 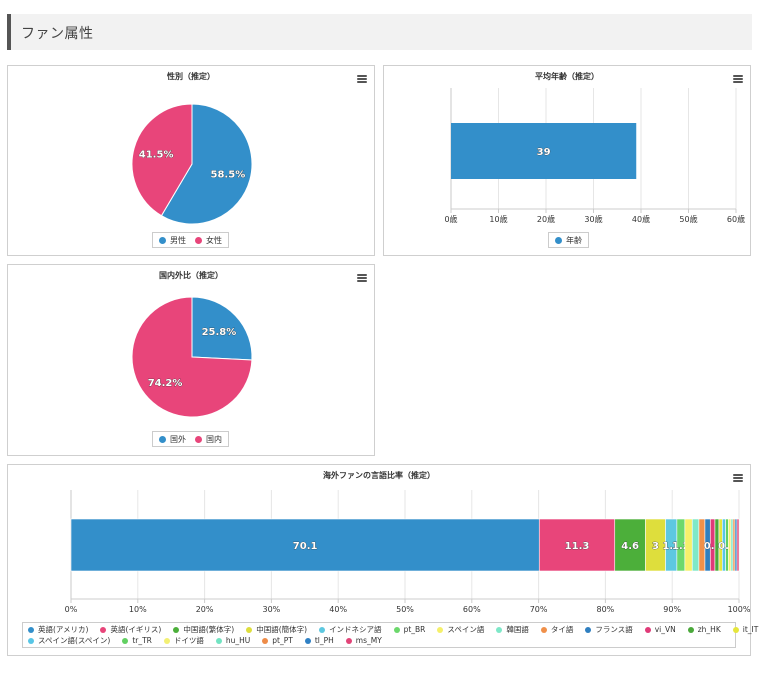 I want to click on legend-label: 韓国語, so click(x=517, y=629).